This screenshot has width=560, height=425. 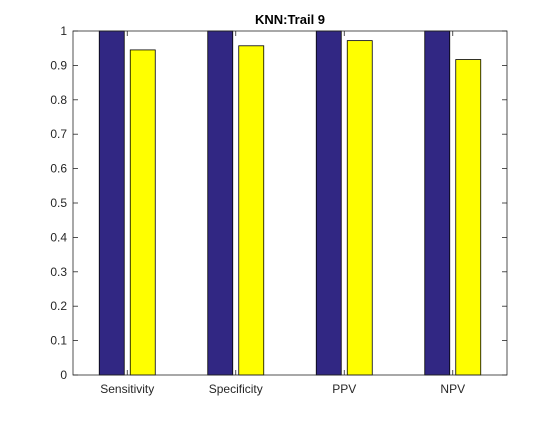 What do you see at coordinates (58, 237) in the screenshot?
I see `y-tick-label: 0.4` at bounding box center [58, 237].